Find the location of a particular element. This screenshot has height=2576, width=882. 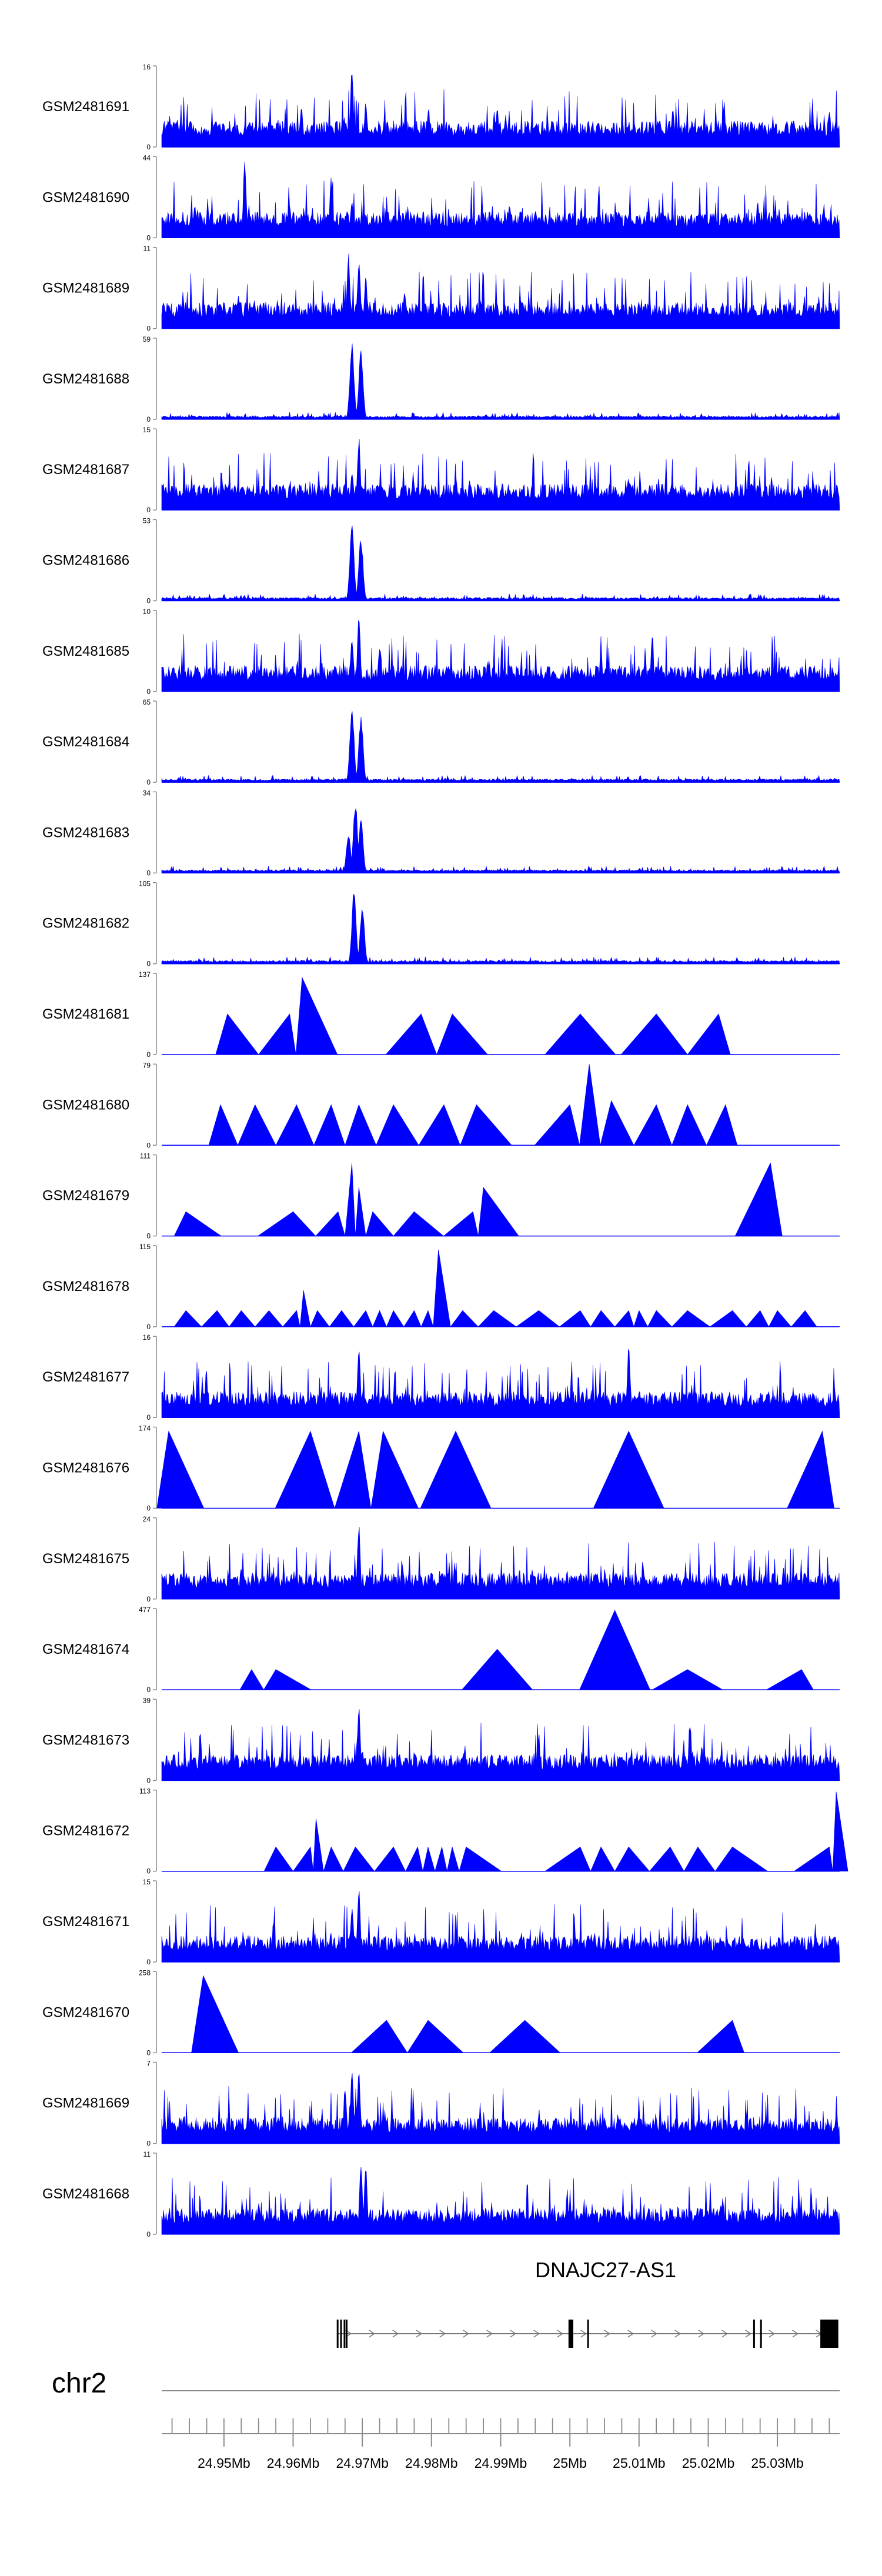

track-label: GSM2481672 is located at coordinates (85, 1831).